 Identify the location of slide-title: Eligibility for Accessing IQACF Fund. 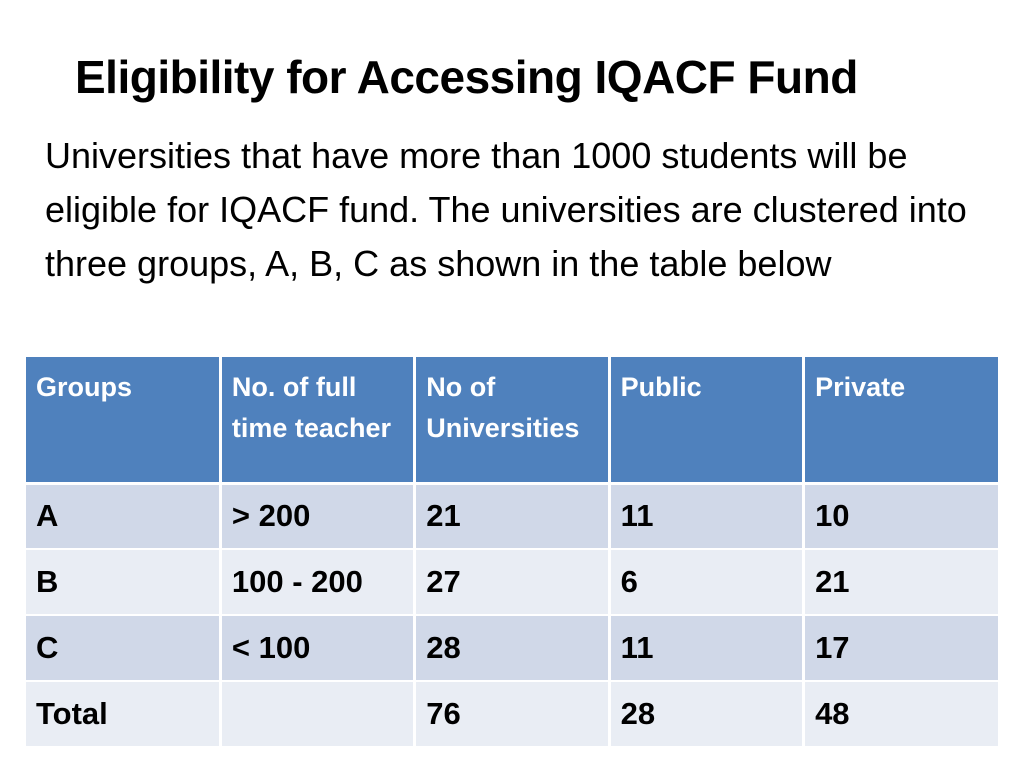
(466, 77).